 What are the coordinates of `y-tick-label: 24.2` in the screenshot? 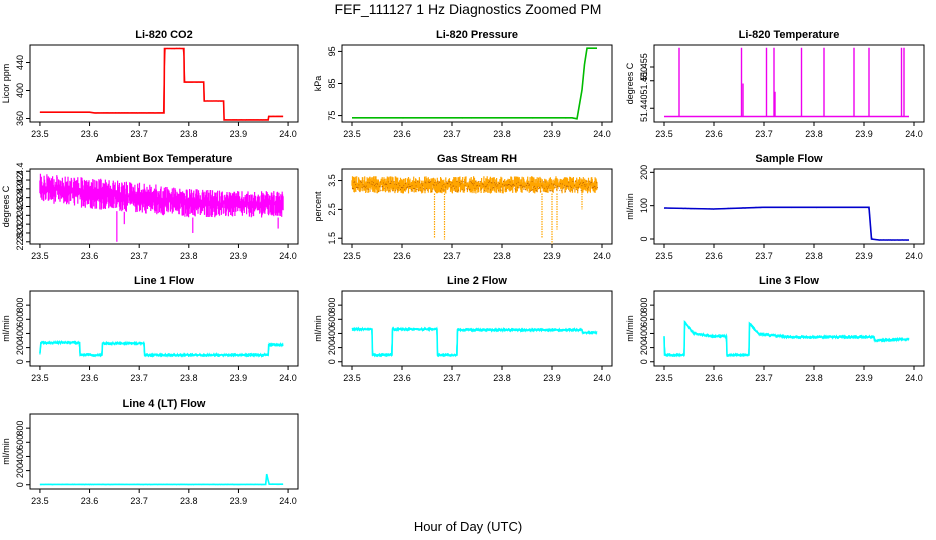 It's located at (20, 180).